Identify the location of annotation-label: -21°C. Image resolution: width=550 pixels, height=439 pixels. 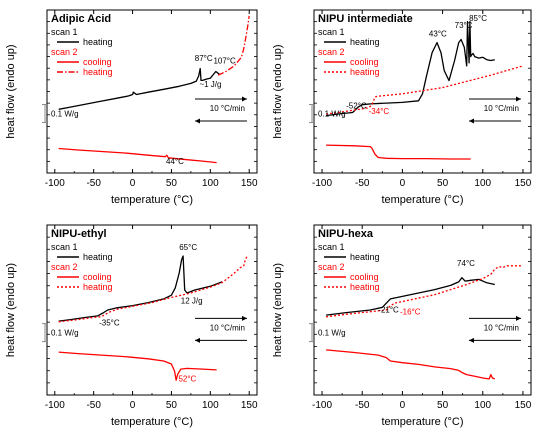
(388, 310).